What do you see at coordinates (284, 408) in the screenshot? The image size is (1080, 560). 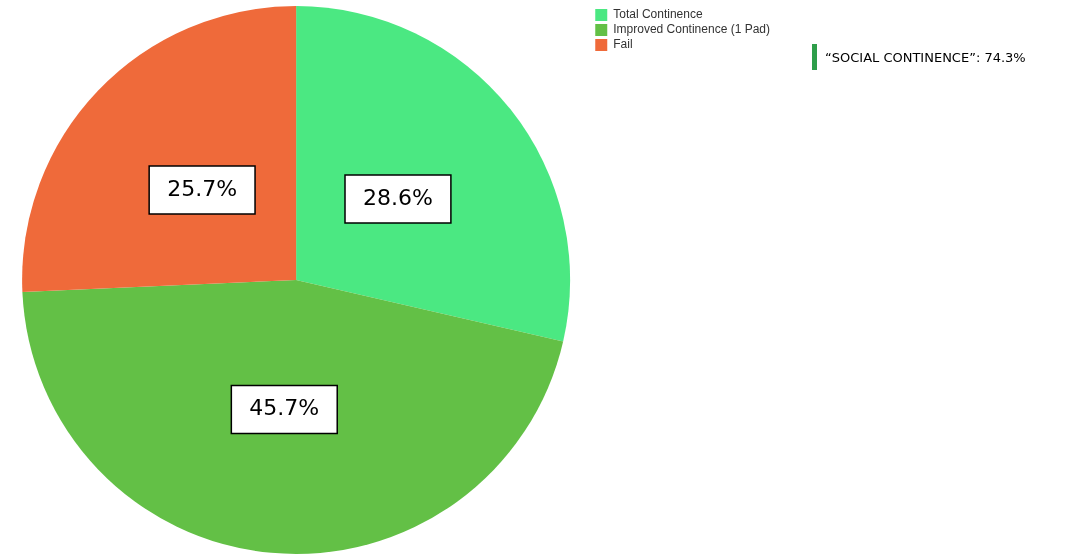 I see `data-label: 45.7%` at bounding box center [284, 408].